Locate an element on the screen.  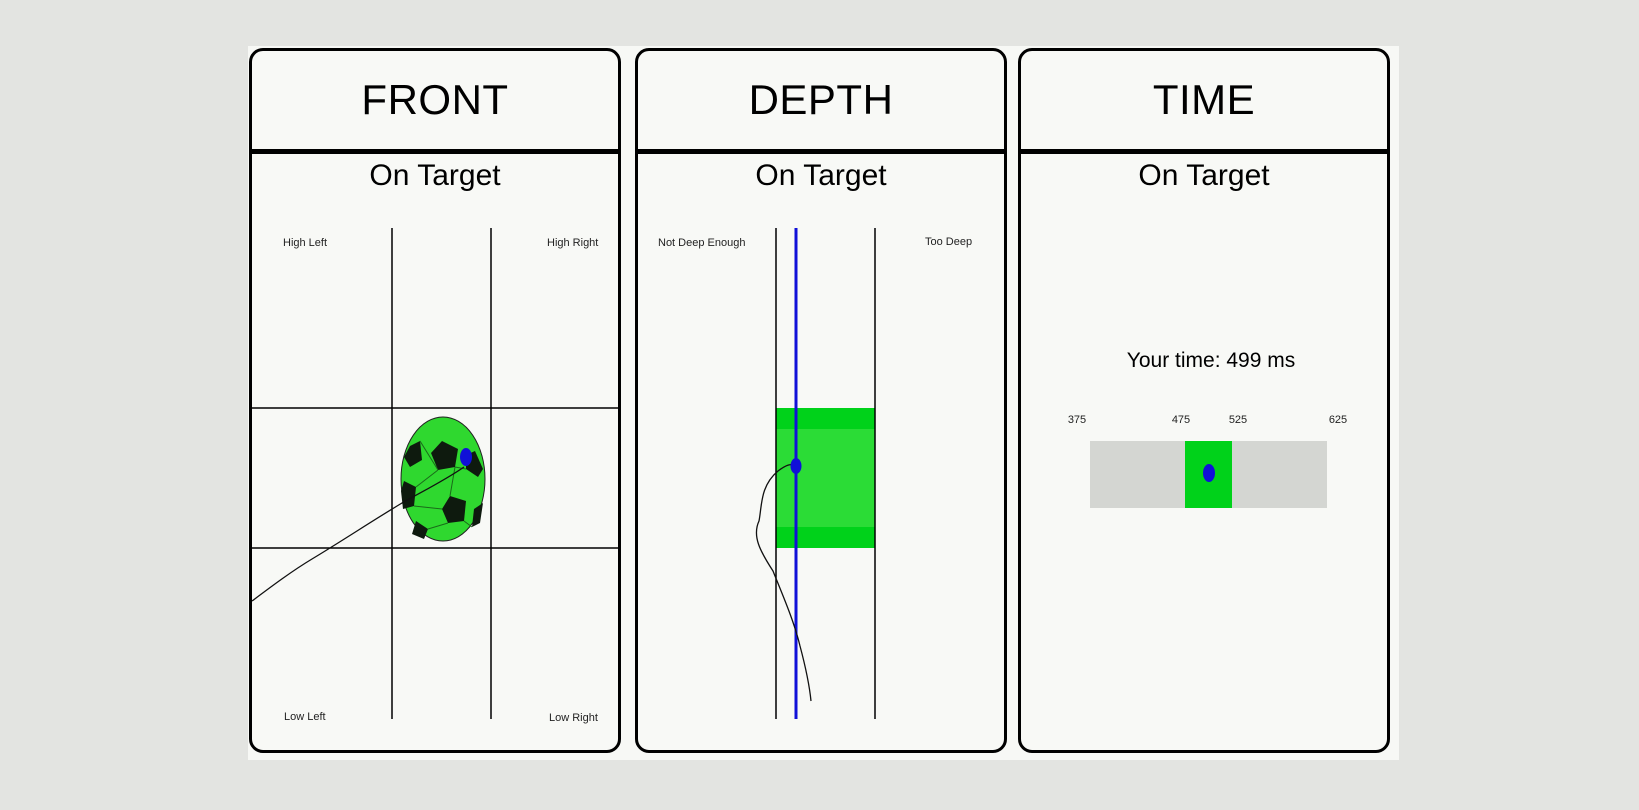
label-low-right: Low Right is located at coordinates (573, 718).